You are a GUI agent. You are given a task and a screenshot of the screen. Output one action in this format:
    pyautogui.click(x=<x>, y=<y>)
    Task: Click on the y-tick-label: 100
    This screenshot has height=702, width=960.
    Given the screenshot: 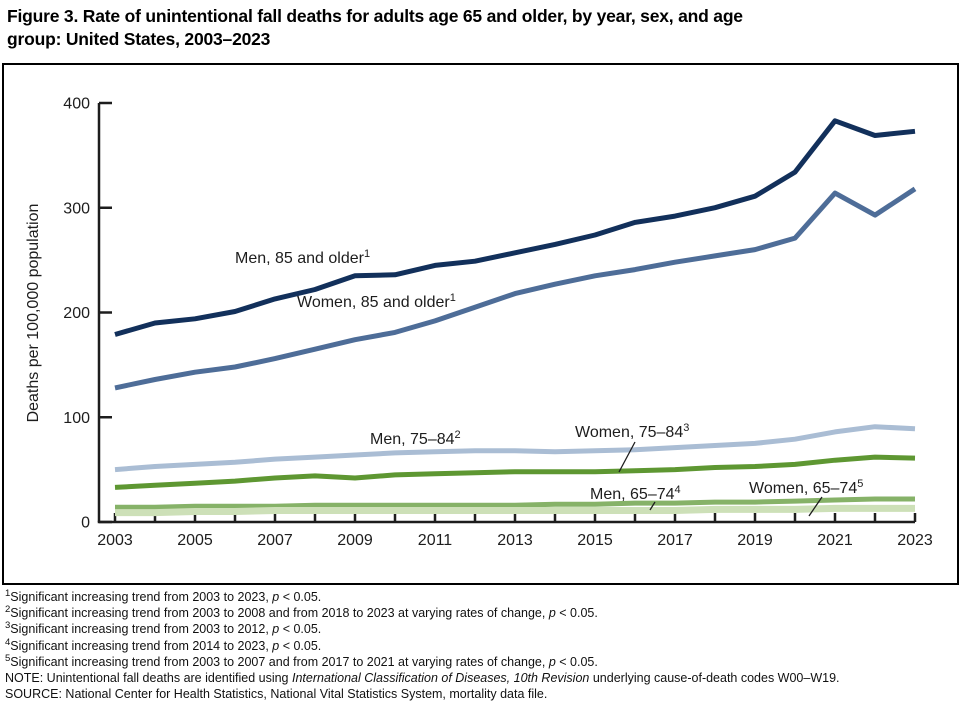 What is the action you would take?
    pyautogui.click(x=76, y=418)
    